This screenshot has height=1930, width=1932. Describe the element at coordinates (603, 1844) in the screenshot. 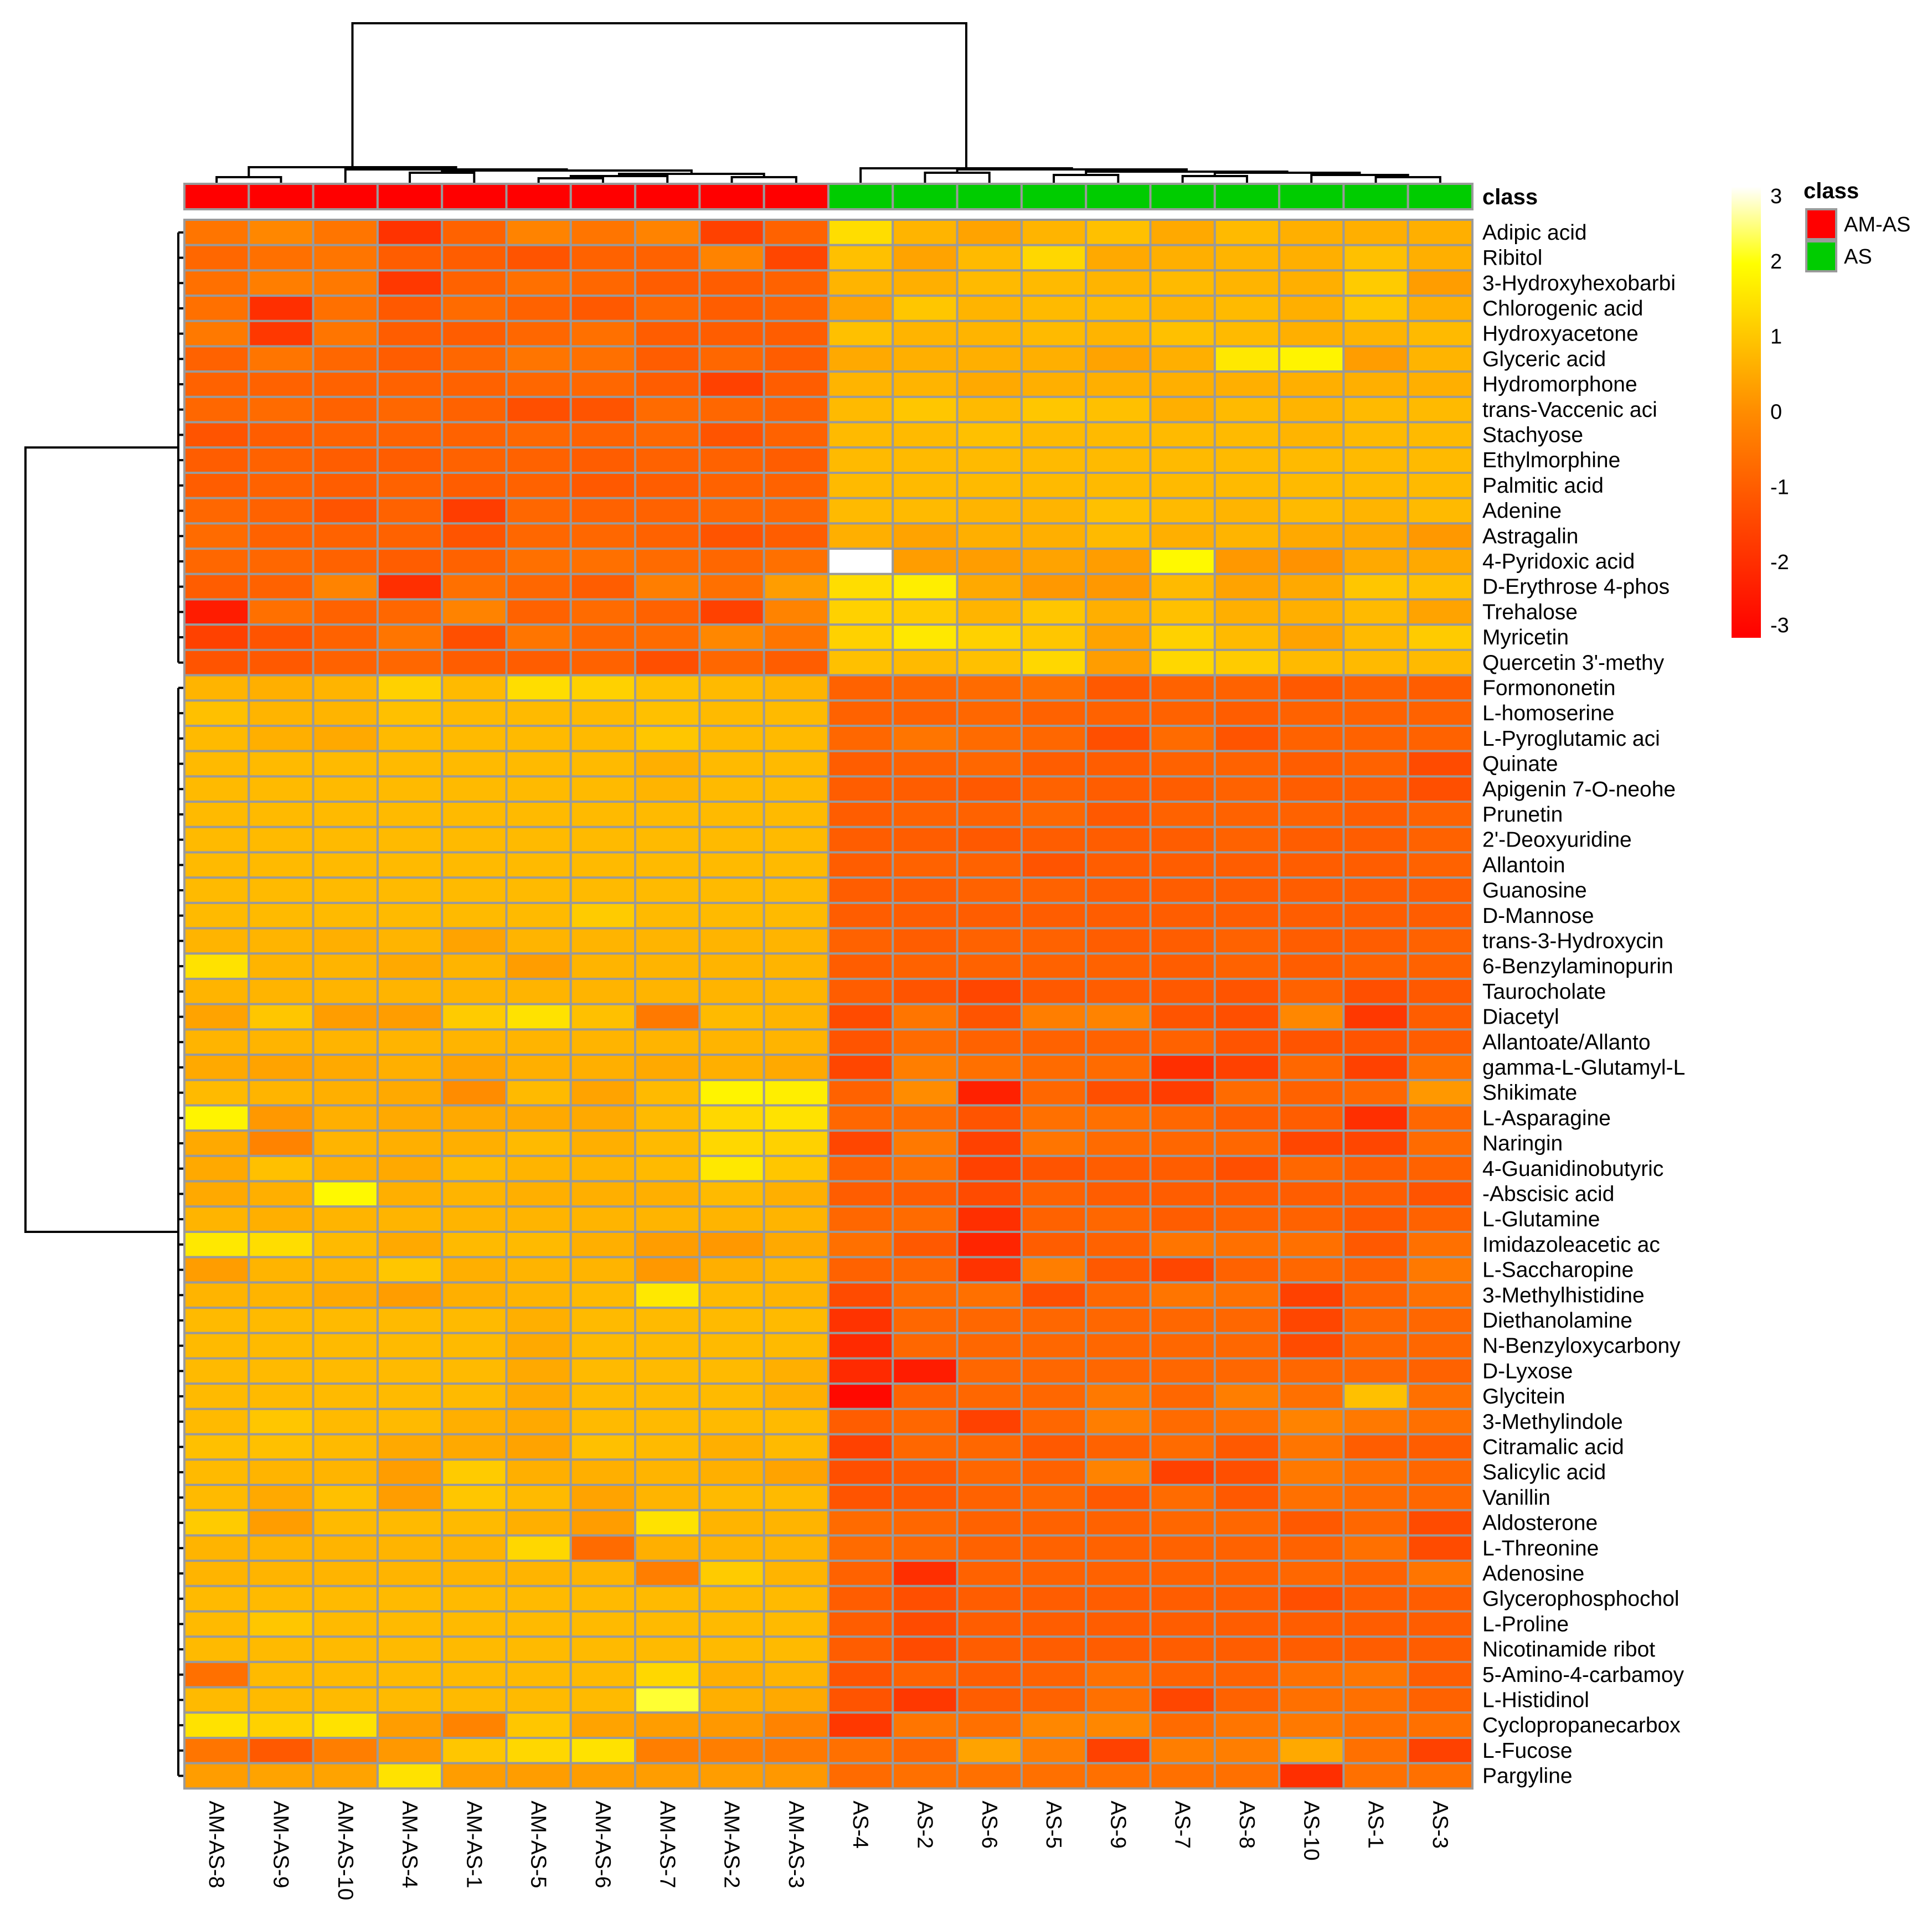

I see `column-label: AM-AS-6` at that location.